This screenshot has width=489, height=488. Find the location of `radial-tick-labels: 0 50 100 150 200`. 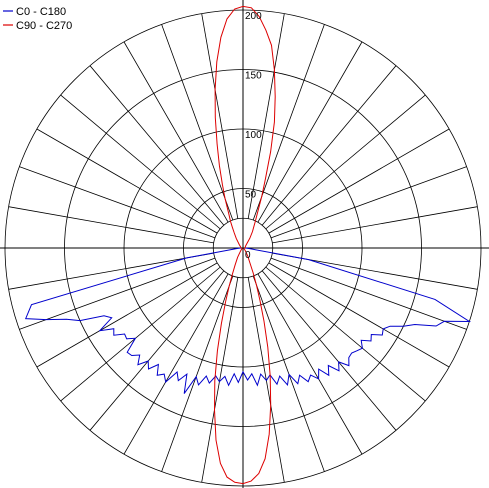

radial-tick-labels: 0 50 100 150 200 is located at coordinates (253, 136).